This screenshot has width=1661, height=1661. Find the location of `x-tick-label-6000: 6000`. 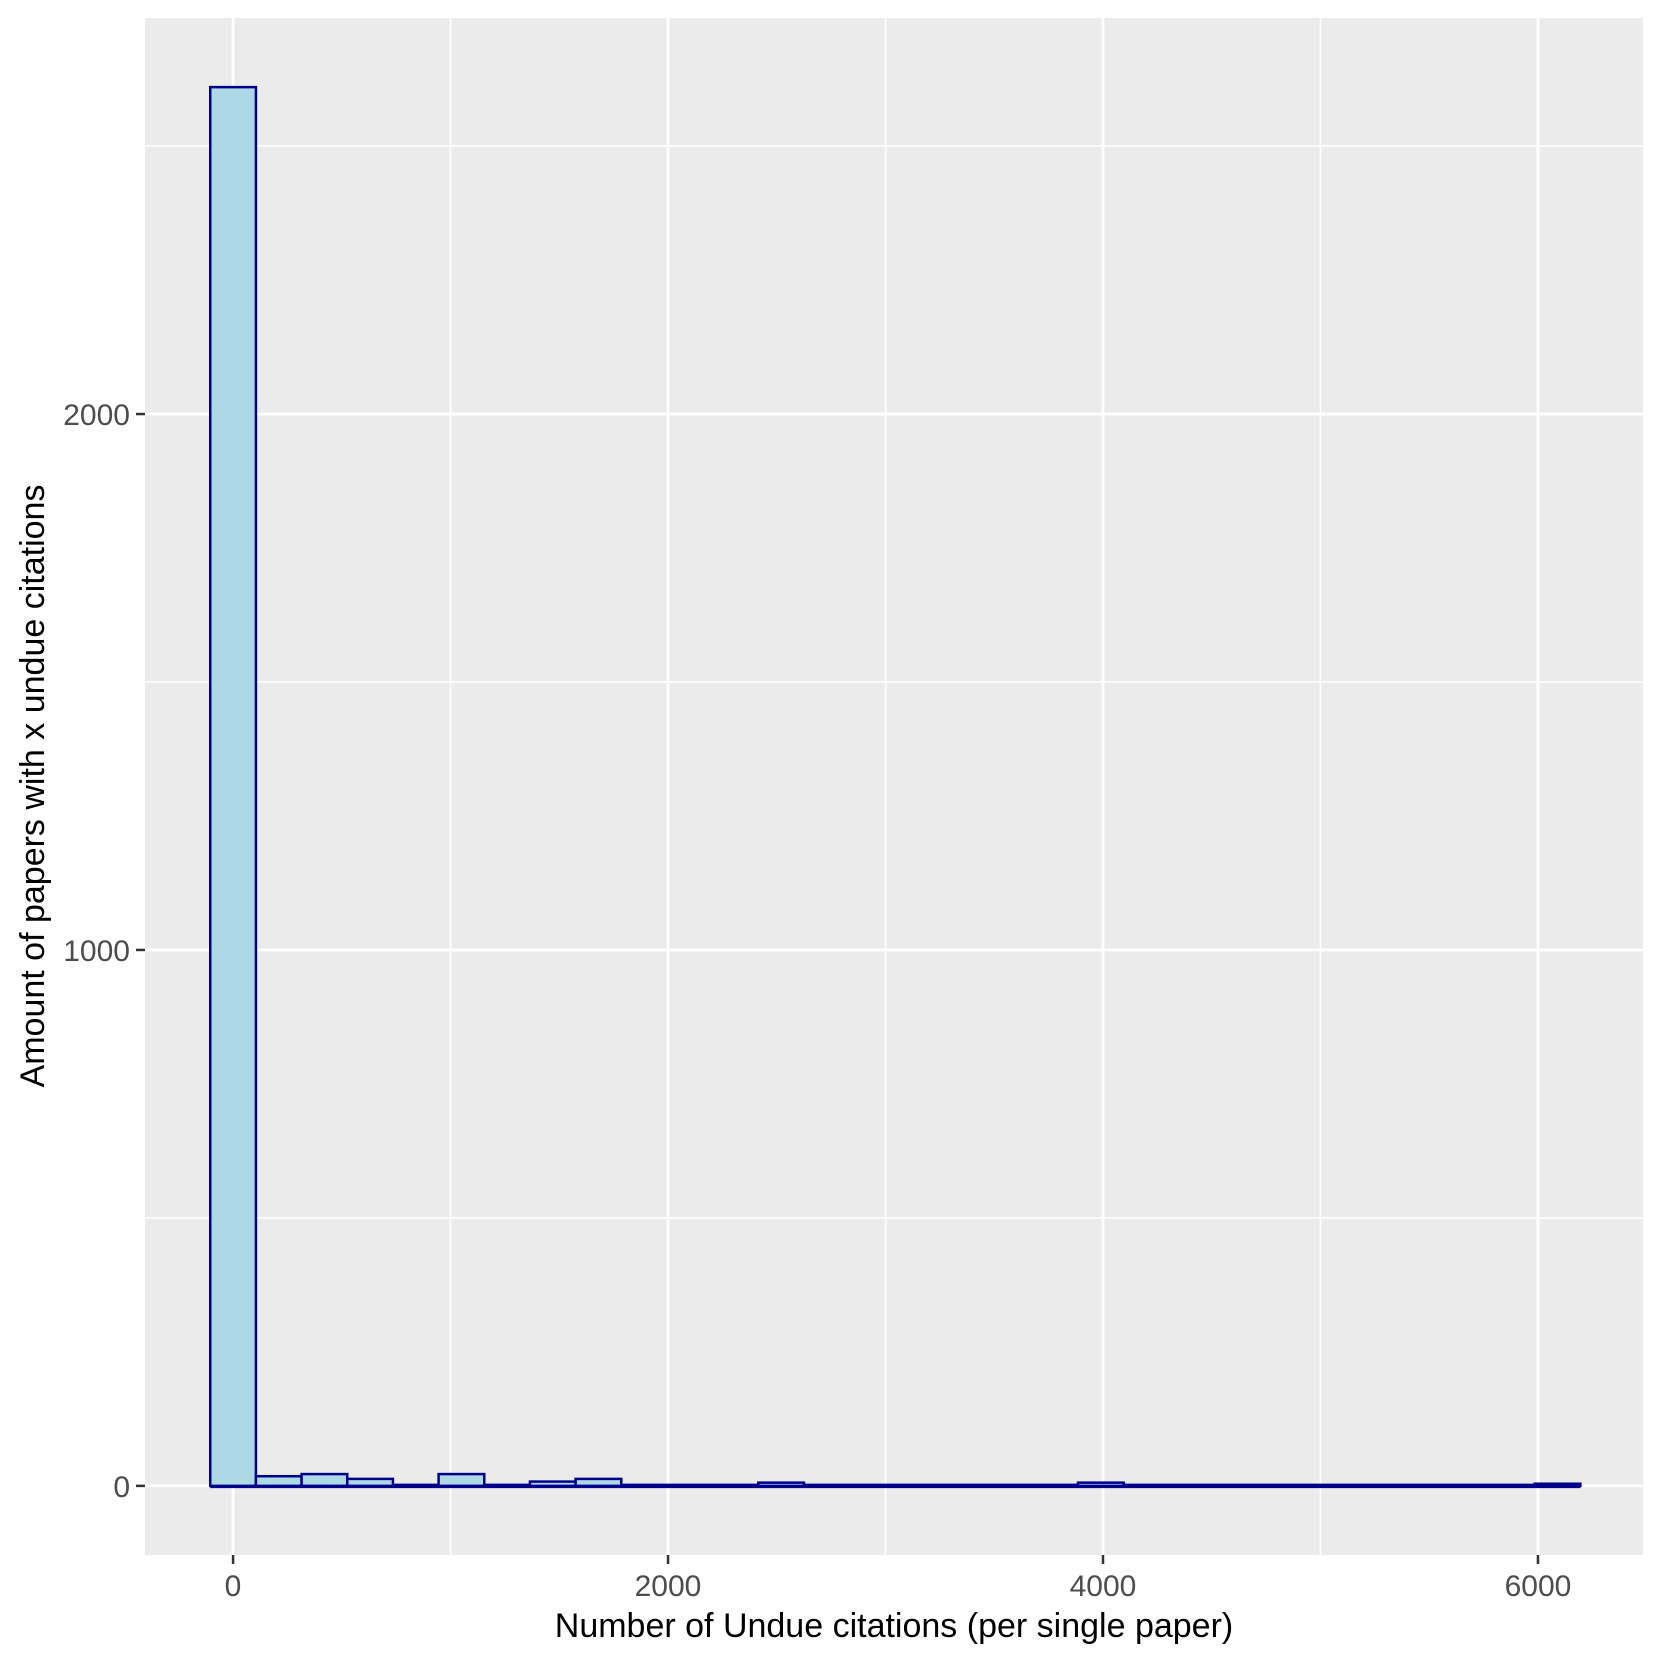

x-tick-label-6000: 6000 is located at coordinates (1538, 1586).